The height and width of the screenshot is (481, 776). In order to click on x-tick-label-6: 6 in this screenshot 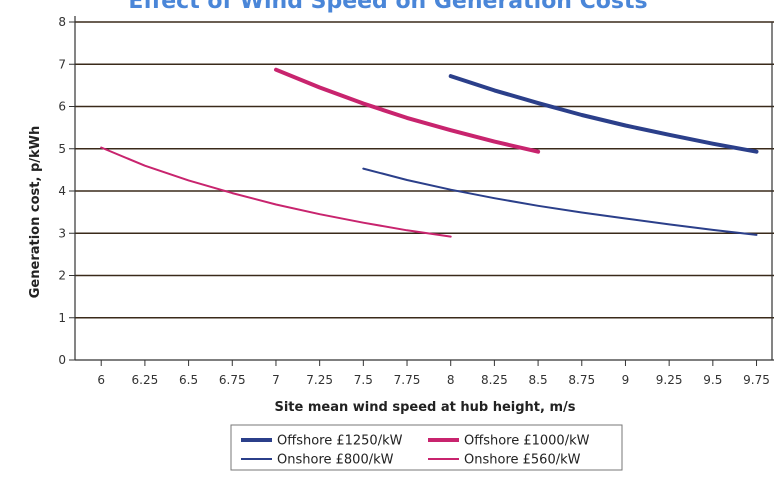, I will do `click(101, 380)`.